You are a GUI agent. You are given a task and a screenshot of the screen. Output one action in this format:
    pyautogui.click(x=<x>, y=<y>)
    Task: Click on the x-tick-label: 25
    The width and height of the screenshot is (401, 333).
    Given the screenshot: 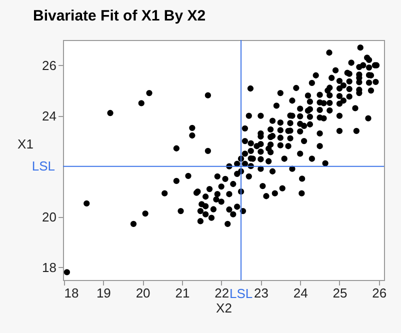 What is the action you would take?
    pyautogui.click(x=340, y=293)
    